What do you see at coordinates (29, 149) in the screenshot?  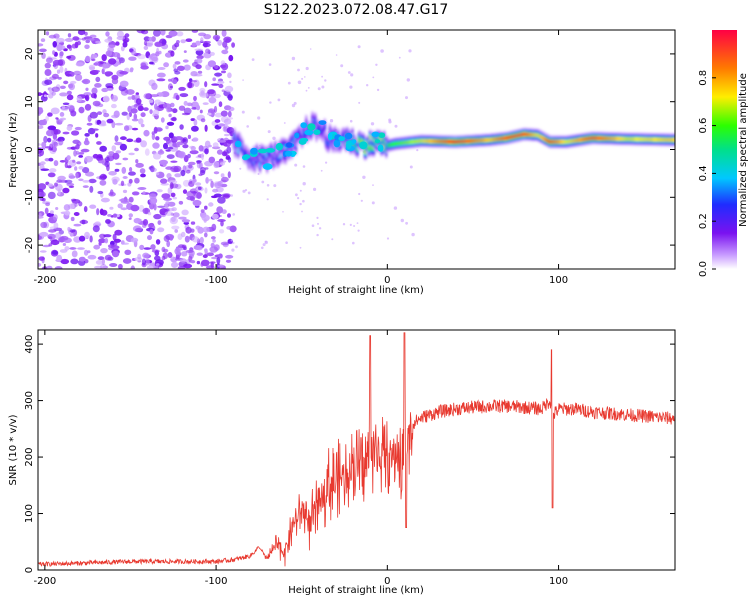 I see `y-tick-label: 0` at bounding box center [29, 149].